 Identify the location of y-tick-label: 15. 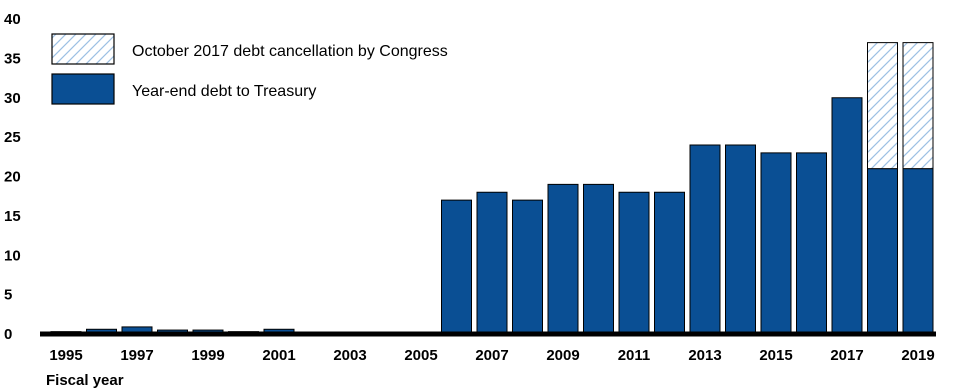
(12, 216).